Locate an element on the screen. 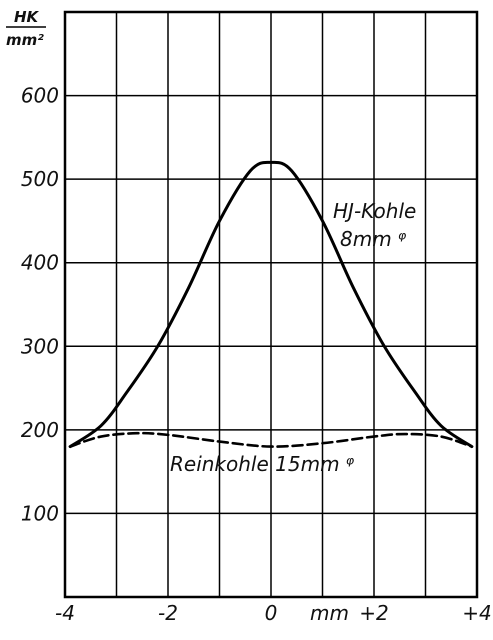 This screenshot has height=640, width=493. x-tick-label: +4 is located at coordinates (476, 613).